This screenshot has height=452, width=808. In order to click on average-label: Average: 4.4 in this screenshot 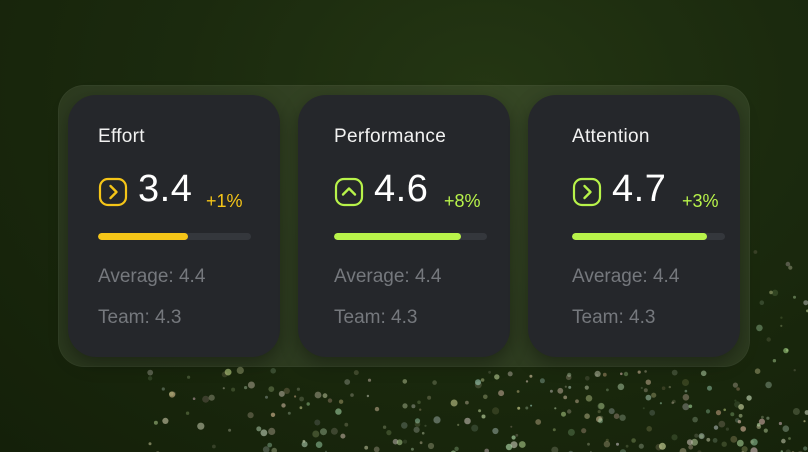, I will do `click(626, 276)`.